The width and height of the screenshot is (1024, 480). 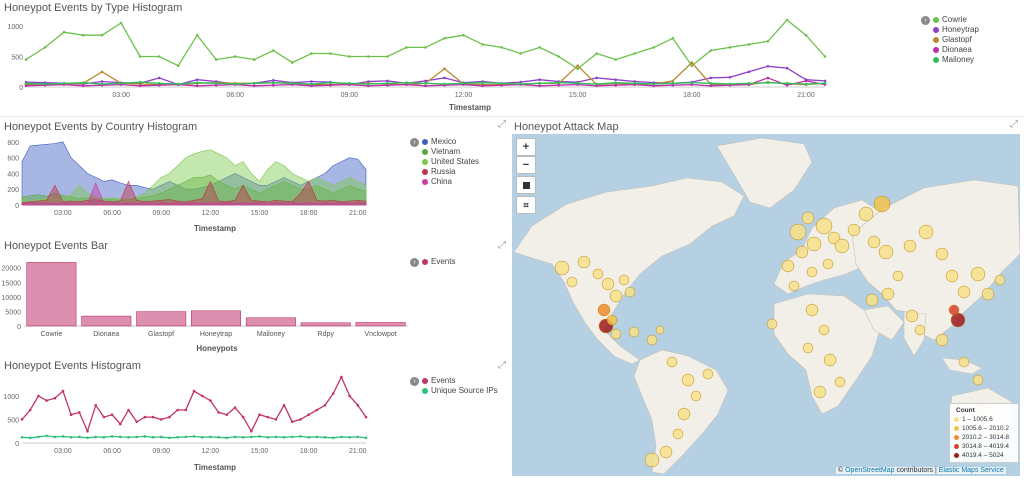 I want to click on bar-honeytrap, so click(x=216, y=318).